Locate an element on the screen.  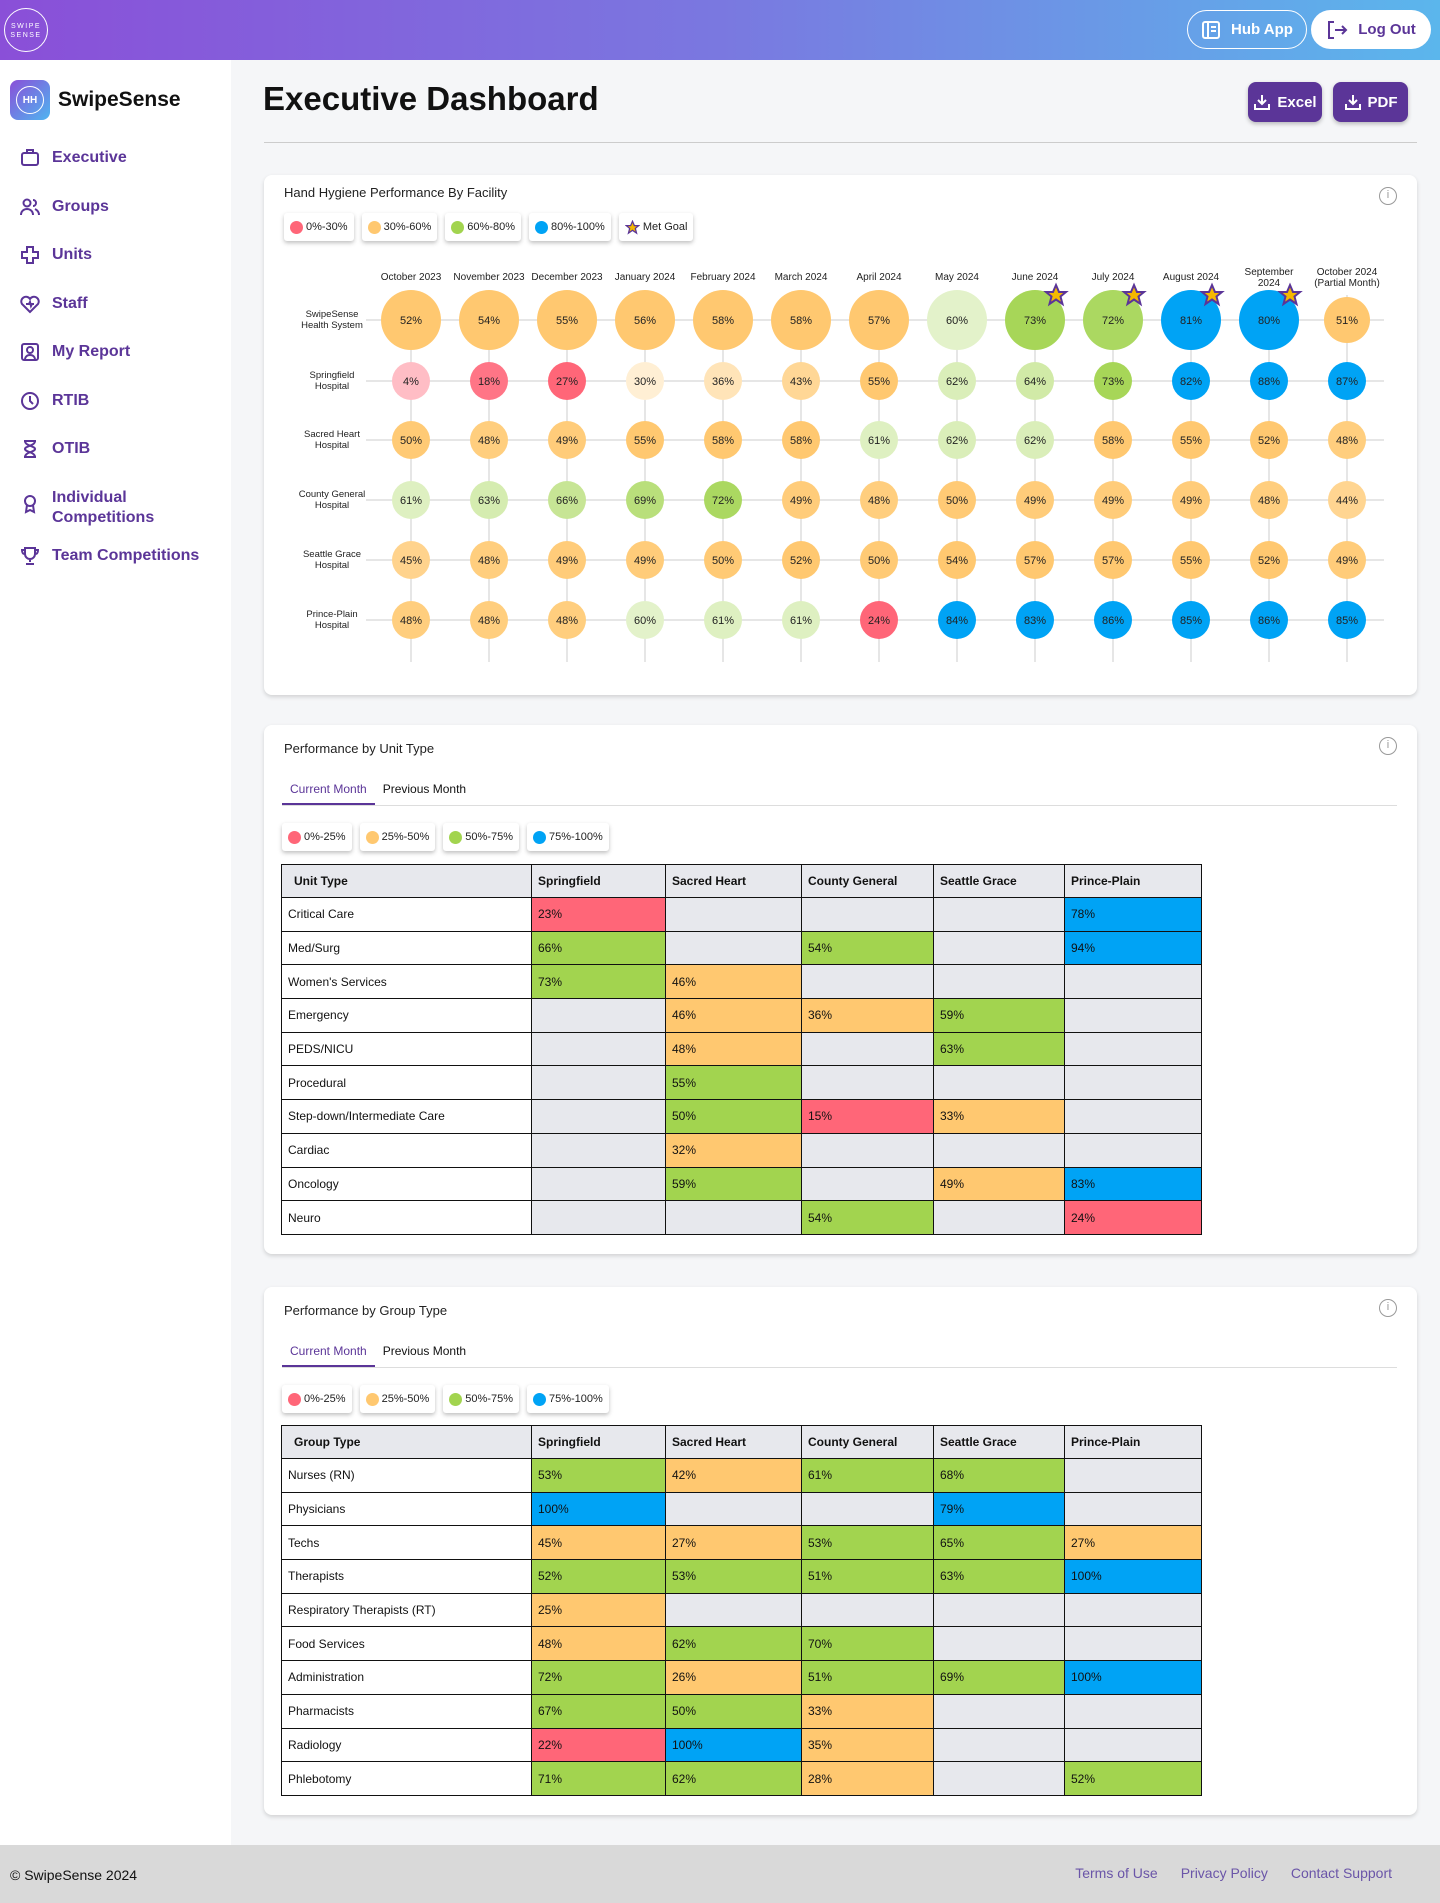
sidebar-item-my-report: My Report is located at coordinates (109, 366).